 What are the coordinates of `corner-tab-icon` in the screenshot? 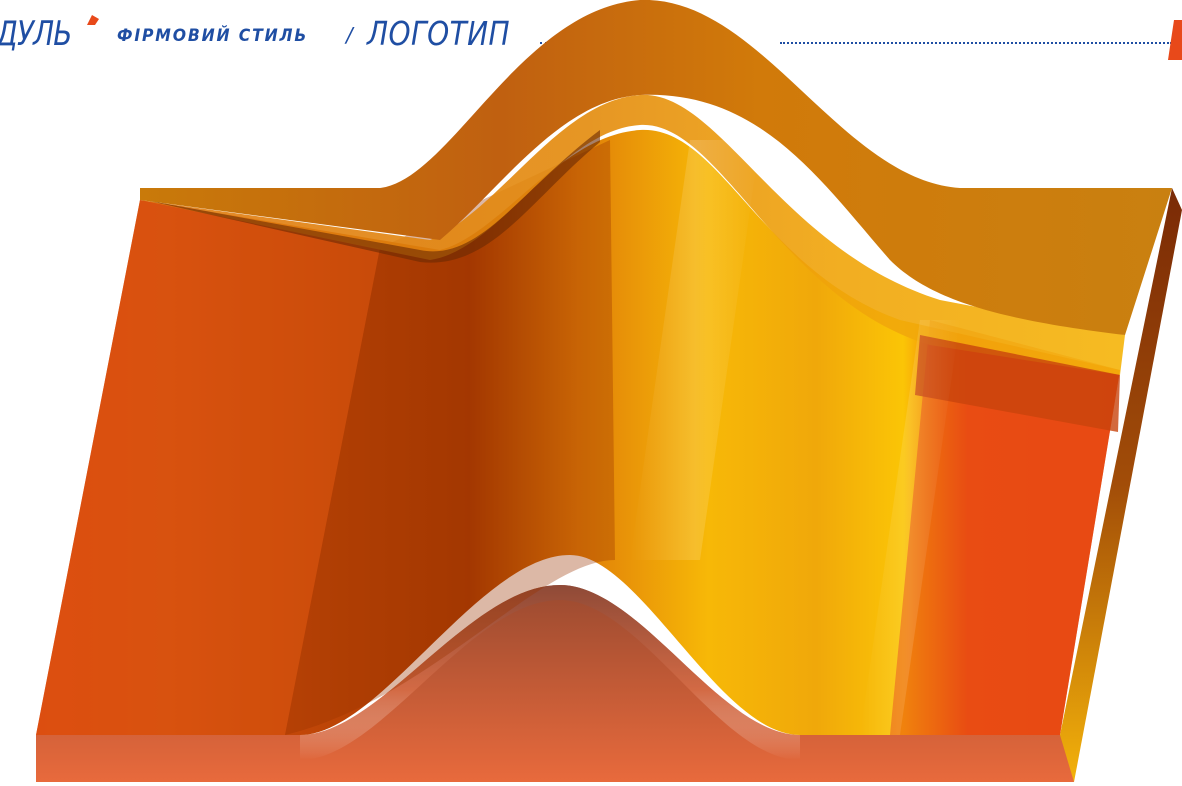 It's located at (1175, 40).